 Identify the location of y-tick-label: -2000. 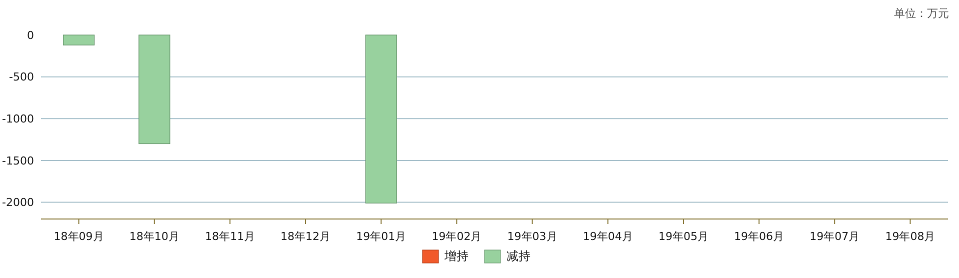
(18, 203).